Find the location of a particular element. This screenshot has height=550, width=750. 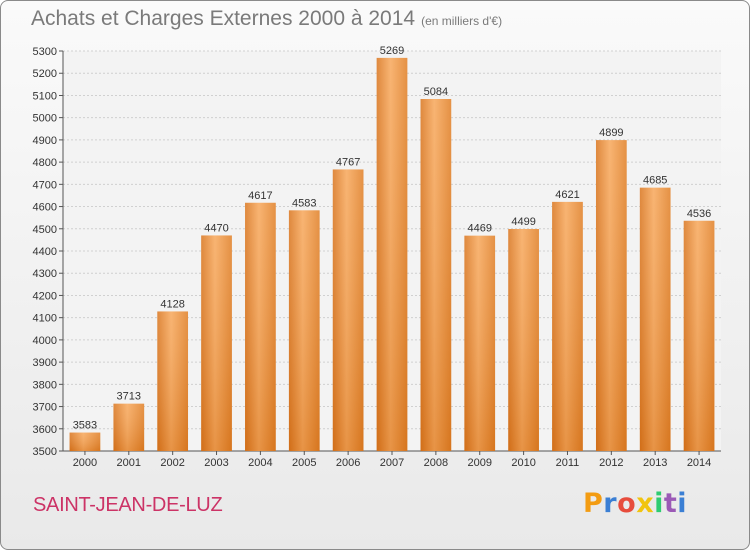

y-tick-label: 4700 is located at coordinates (45, 185).